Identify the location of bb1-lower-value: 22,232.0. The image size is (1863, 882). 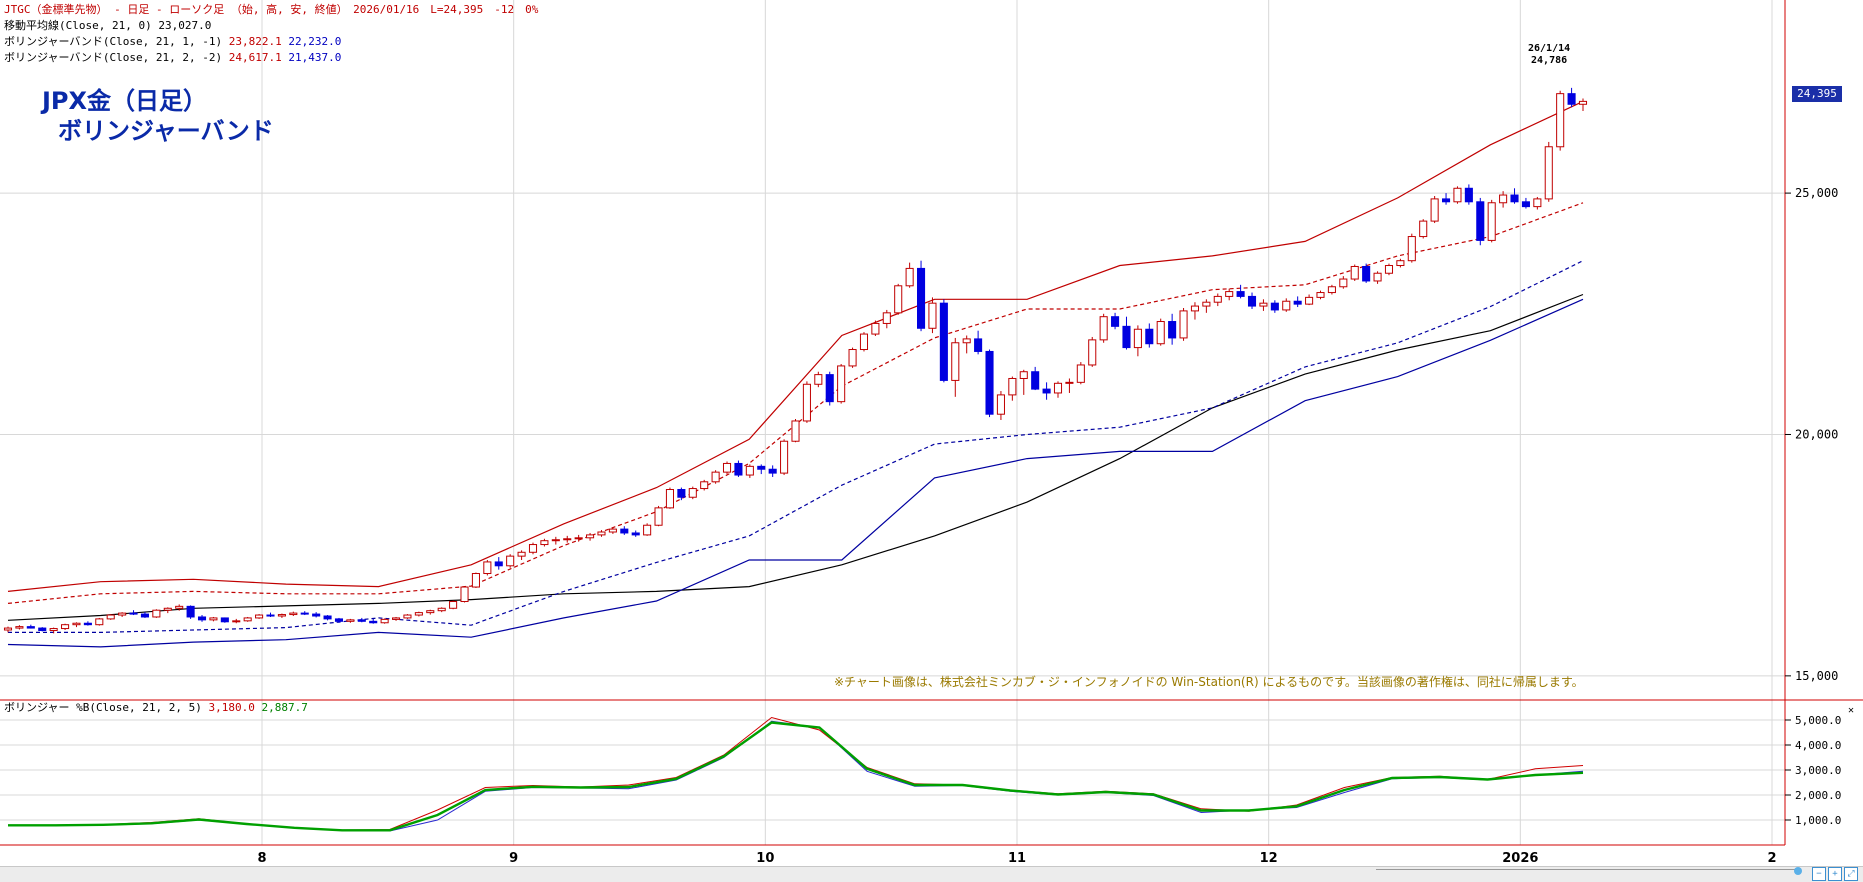
(315, 41).